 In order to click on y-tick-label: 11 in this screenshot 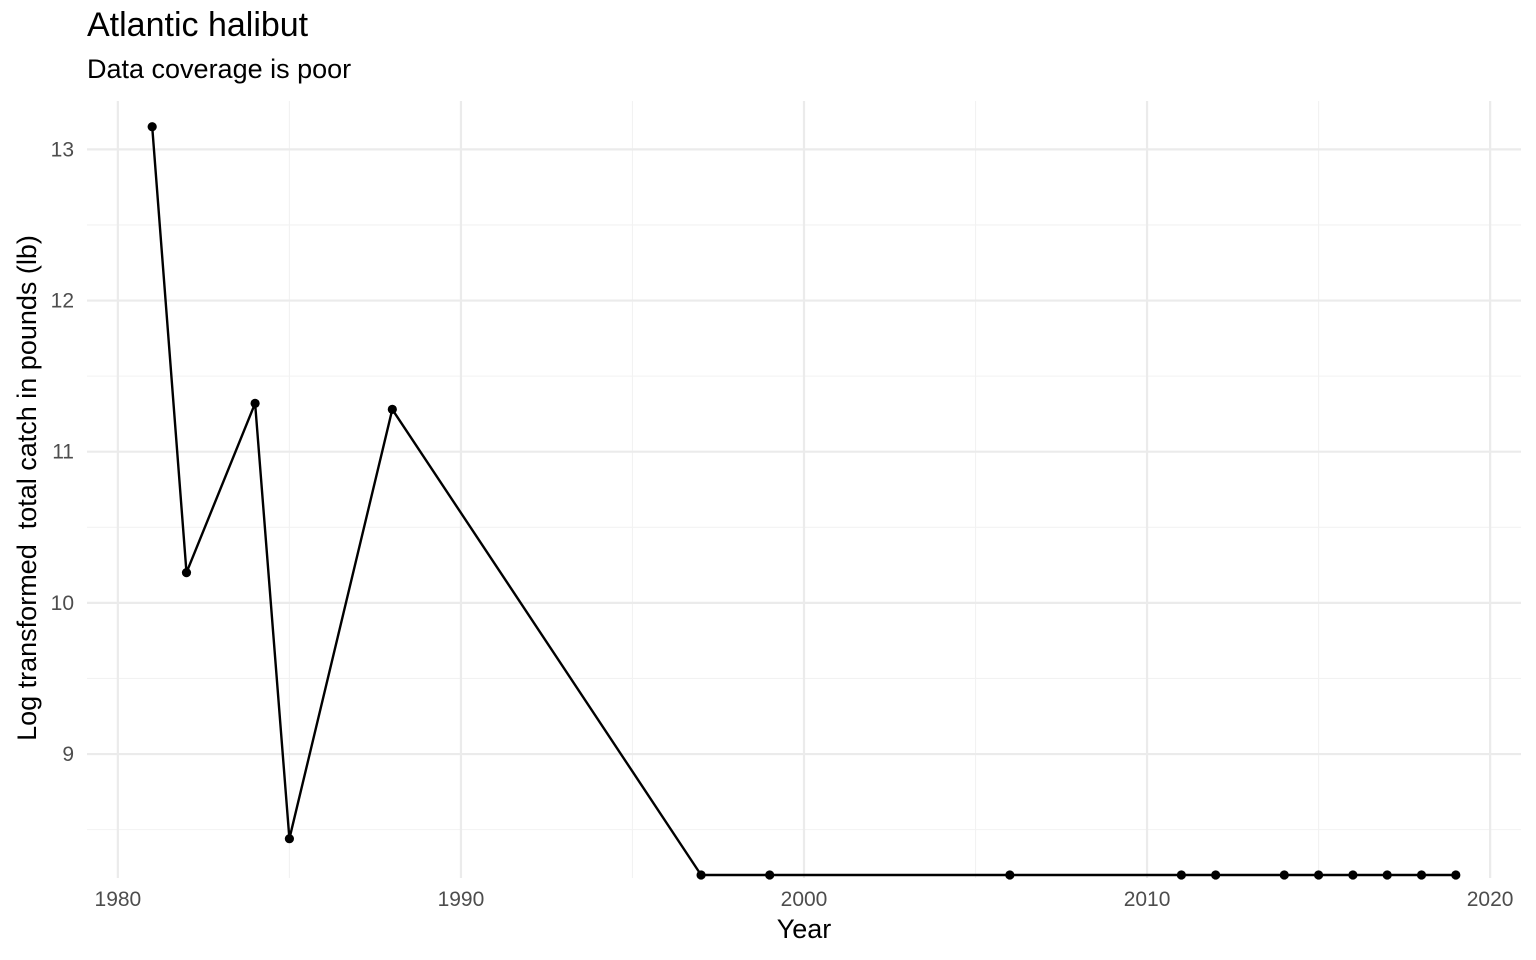, I will do `click(63, 452)`.